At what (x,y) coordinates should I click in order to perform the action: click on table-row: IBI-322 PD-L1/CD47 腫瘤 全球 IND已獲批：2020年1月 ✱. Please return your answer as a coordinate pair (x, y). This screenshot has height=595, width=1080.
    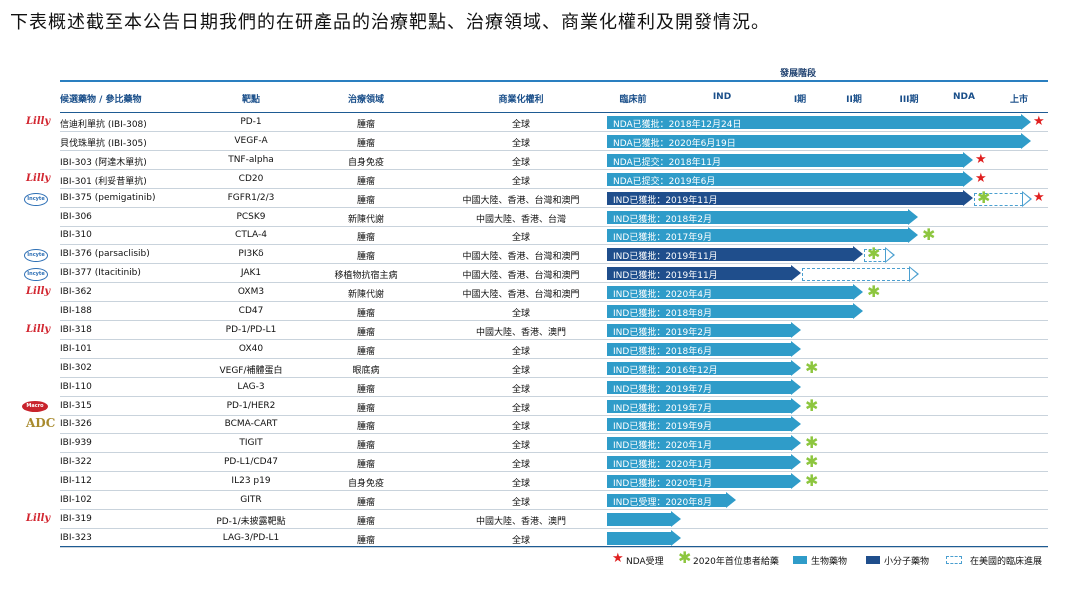
    Looking at the image, I should click on (540, 462).